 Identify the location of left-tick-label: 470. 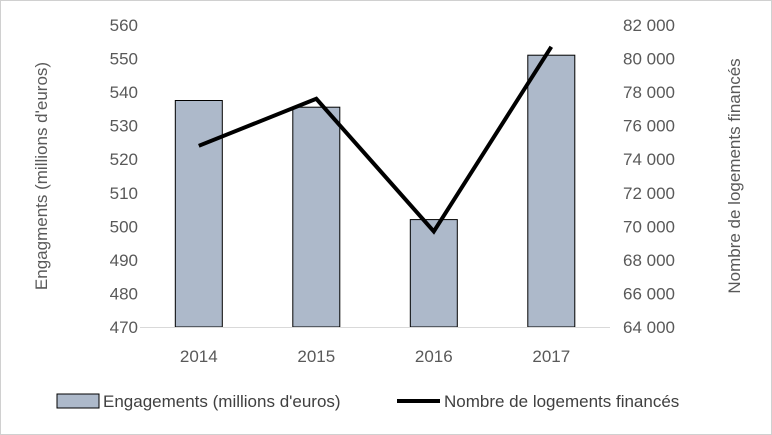
(124, 327).